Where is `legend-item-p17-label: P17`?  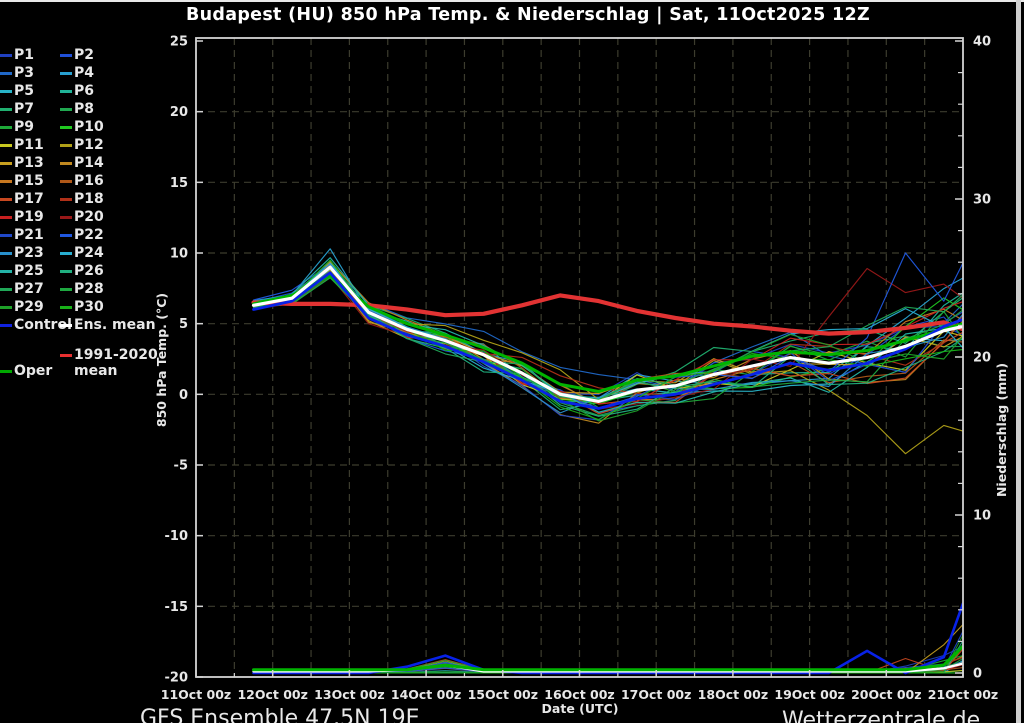 legend-item-p17-label: P17 is located at coordinates (29, 199).